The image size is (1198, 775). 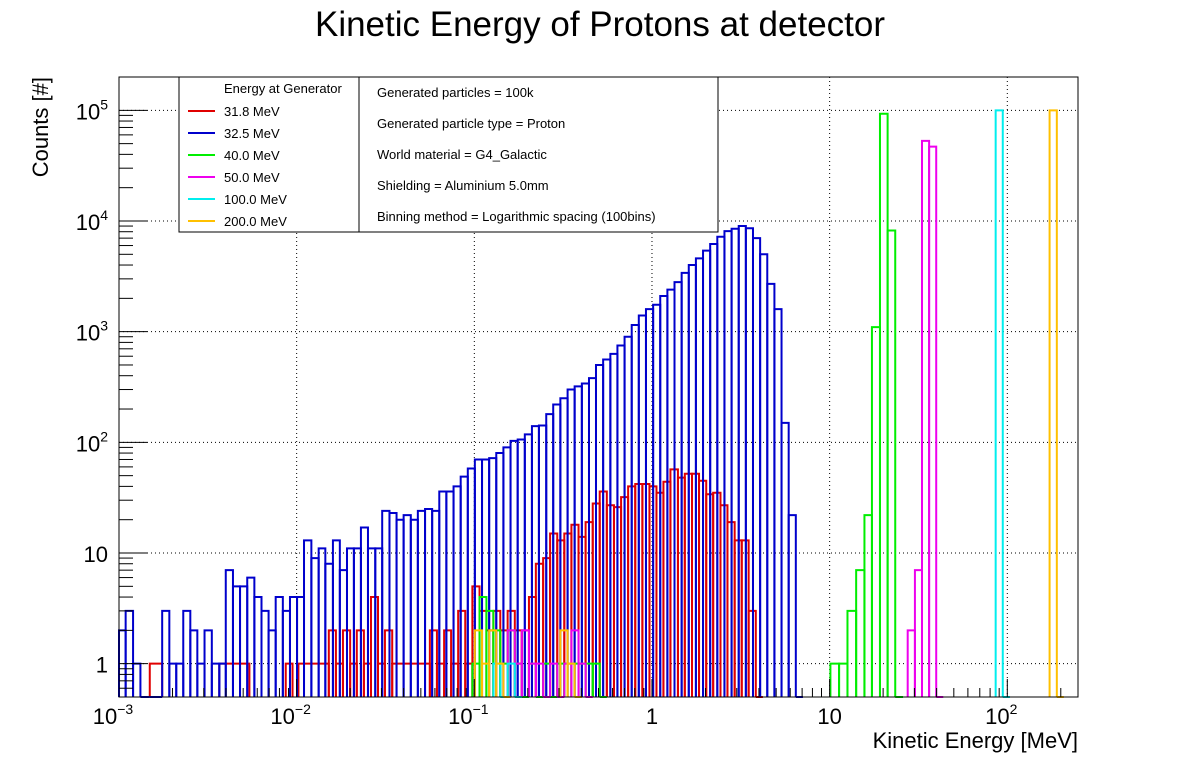 I want to click on legend-label: 32.5 MeV, so click(x=252, y=133).